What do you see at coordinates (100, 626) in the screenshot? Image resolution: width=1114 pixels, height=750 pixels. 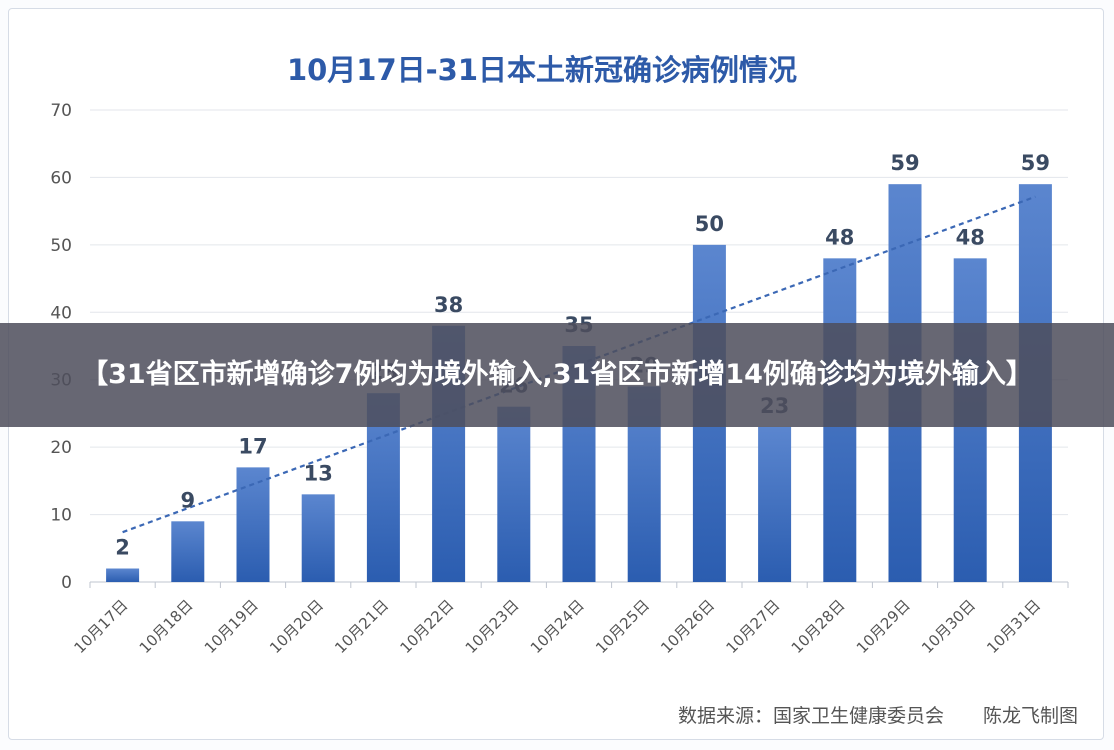 I see `x-tick-label: 10月17日` at bounding box center [100, 626].